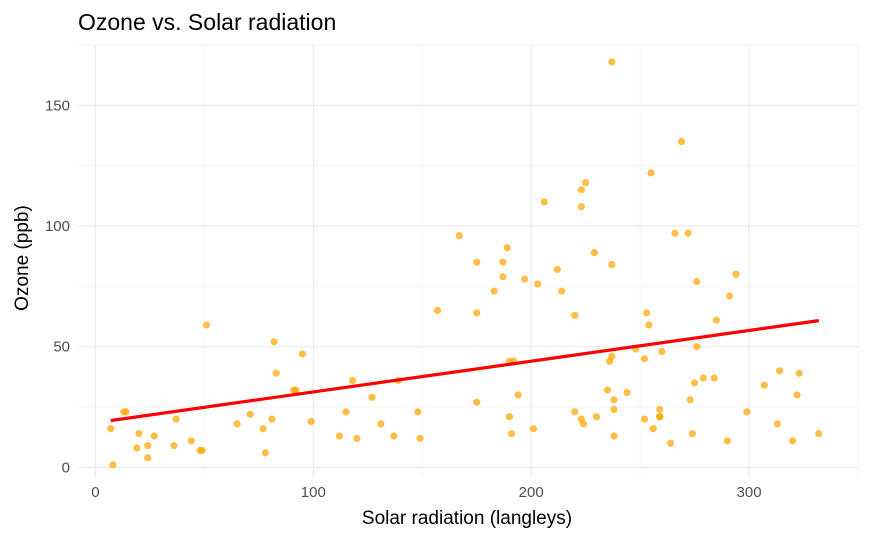 Image resolution: width=870 pixels, height=537 pixels. I want to click on y-tick-label: 50, so click(61, 347).